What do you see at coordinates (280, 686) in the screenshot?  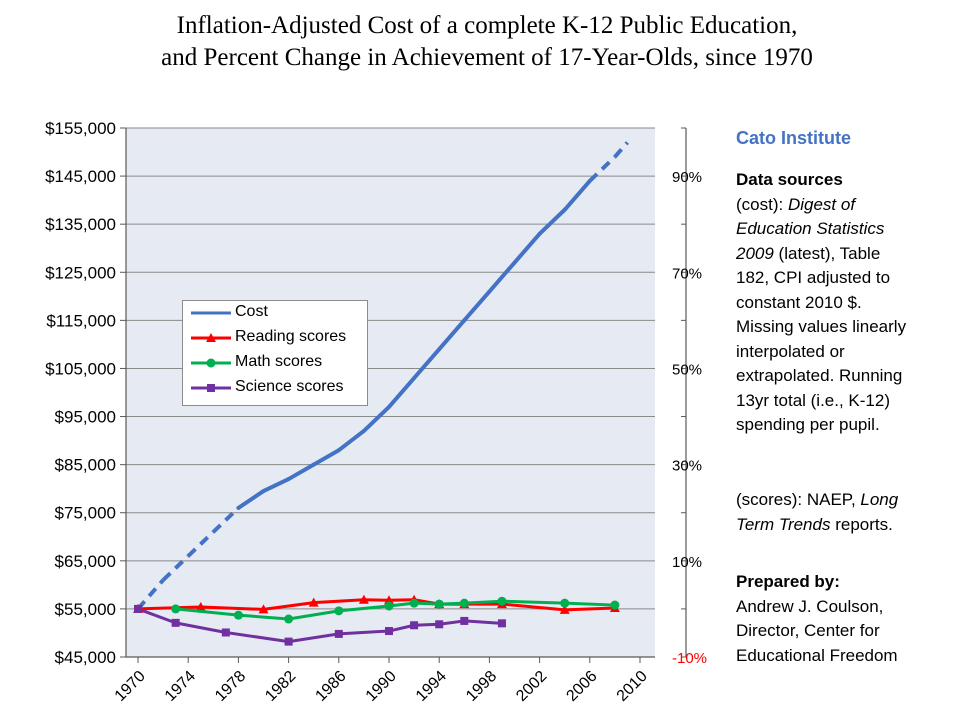 I see `x-tick-label: 1982` at bounding box center [280, 686].